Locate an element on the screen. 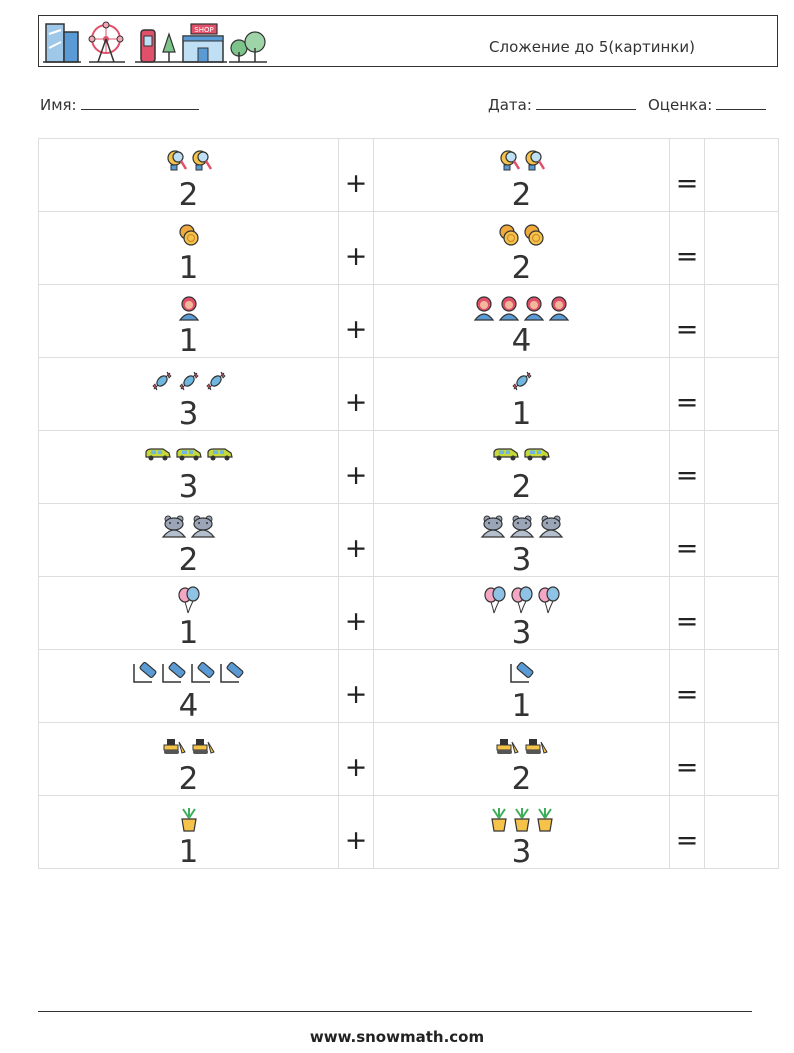 The image size is (794, 1053). footer-divider is located at coordinates (395, 1011).